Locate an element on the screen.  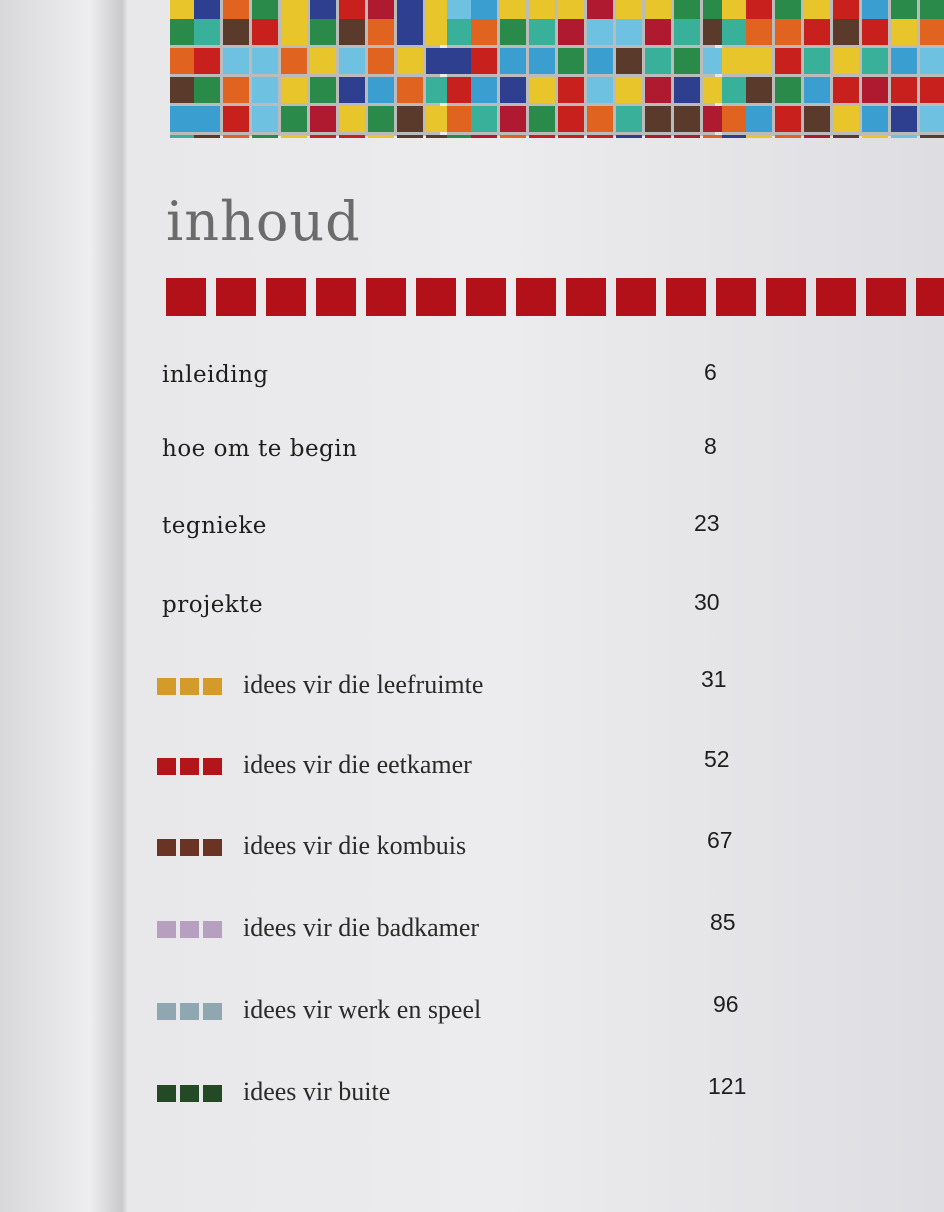
page-number: 8 is located at coordinates (710, 446).